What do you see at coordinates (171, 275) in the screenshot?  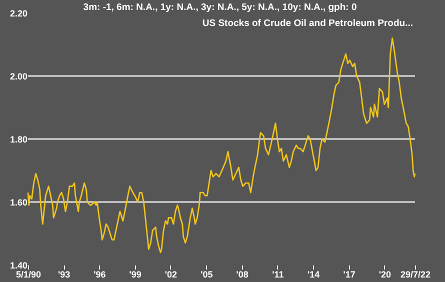 I see `x-tick-label: '02` at bounding box center [171, 275].